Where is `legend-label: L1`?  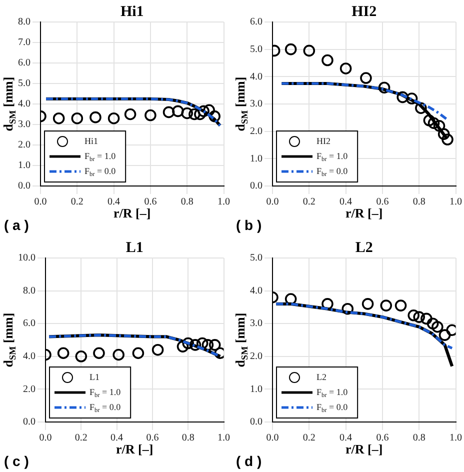
legend-label: L1 is located at coordinates (95, 377).